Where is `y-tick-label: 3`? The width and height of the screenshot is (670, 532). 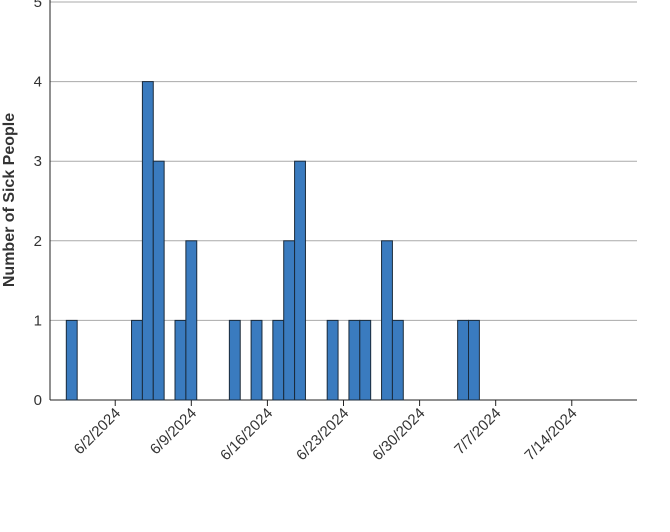
y-tick-label: 3 is located at coordinates (38, 161).